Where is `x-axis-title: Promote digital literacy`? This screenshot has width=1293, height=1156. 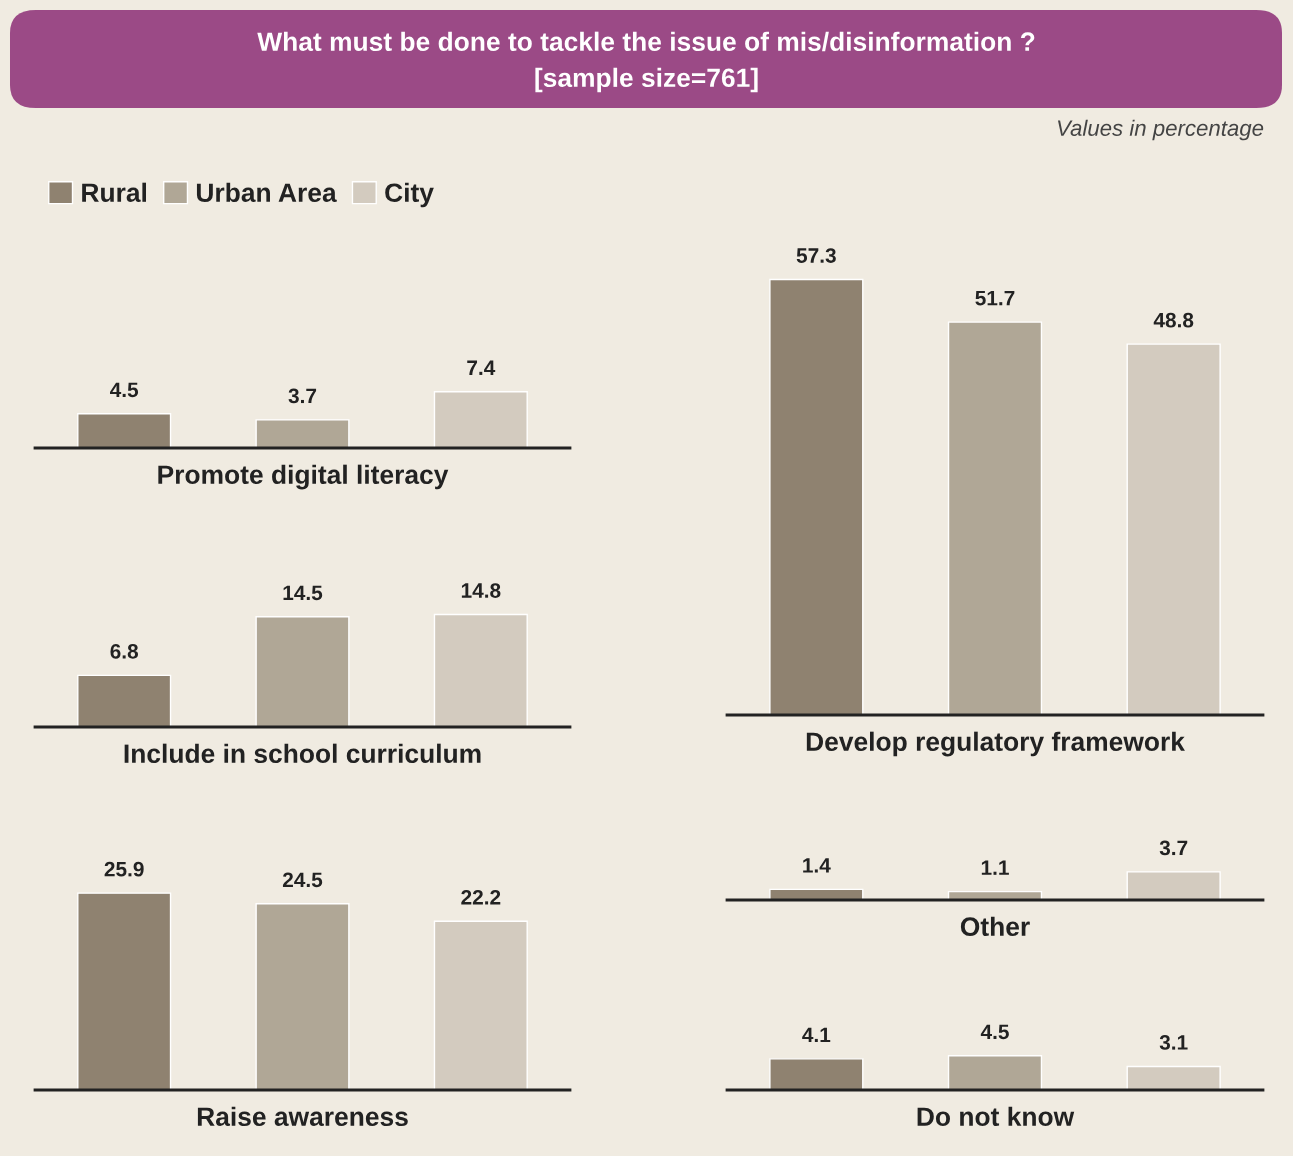
x-axis-title: Promote digital literacy is located at coordinates (303, 477).